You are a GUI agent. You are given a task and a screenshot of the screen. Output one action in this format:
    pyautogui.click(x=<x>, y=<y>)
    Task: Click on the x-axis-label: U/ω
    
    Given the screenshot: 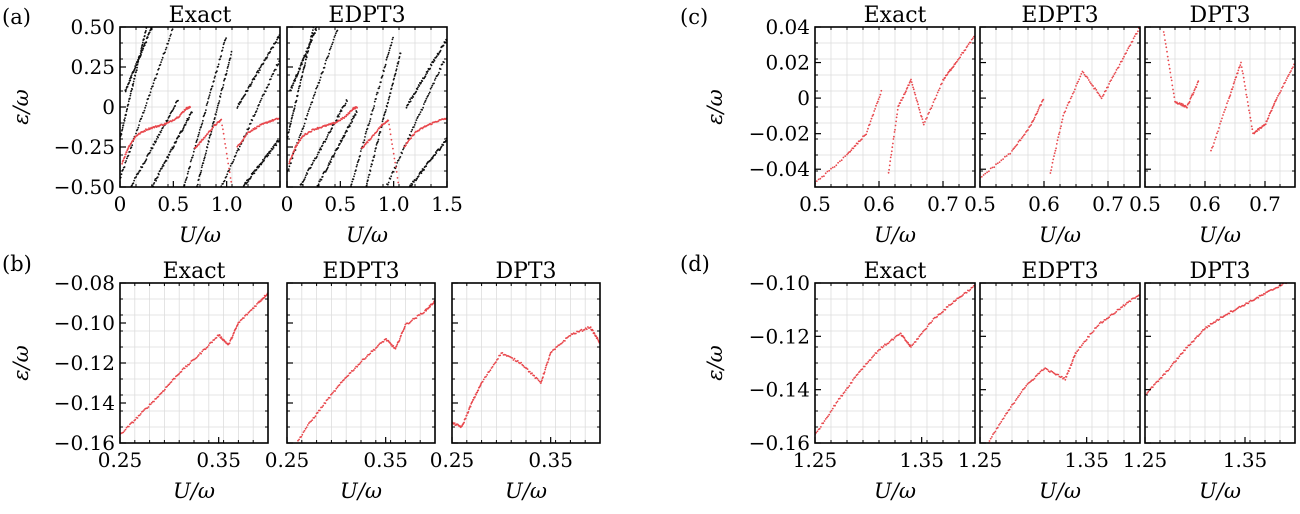 What is the action you would take?
    pyautogui.click(x=361, y=491)
    